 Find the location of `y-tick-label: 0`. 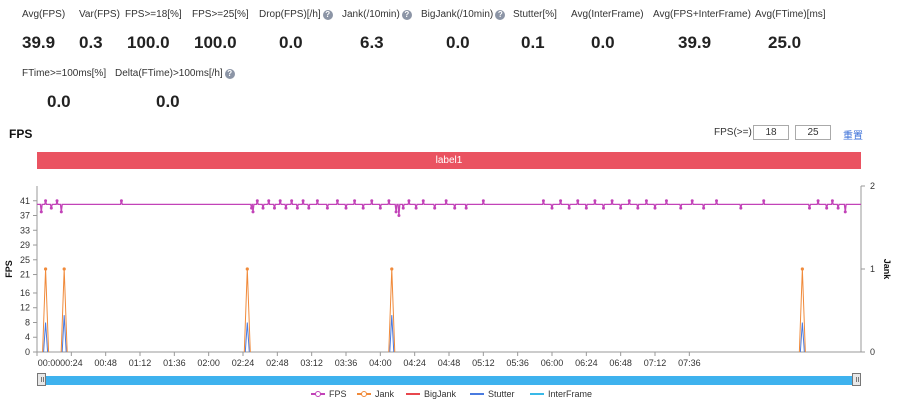

y-tick-label: 0 is located at coordinates (27, 352).